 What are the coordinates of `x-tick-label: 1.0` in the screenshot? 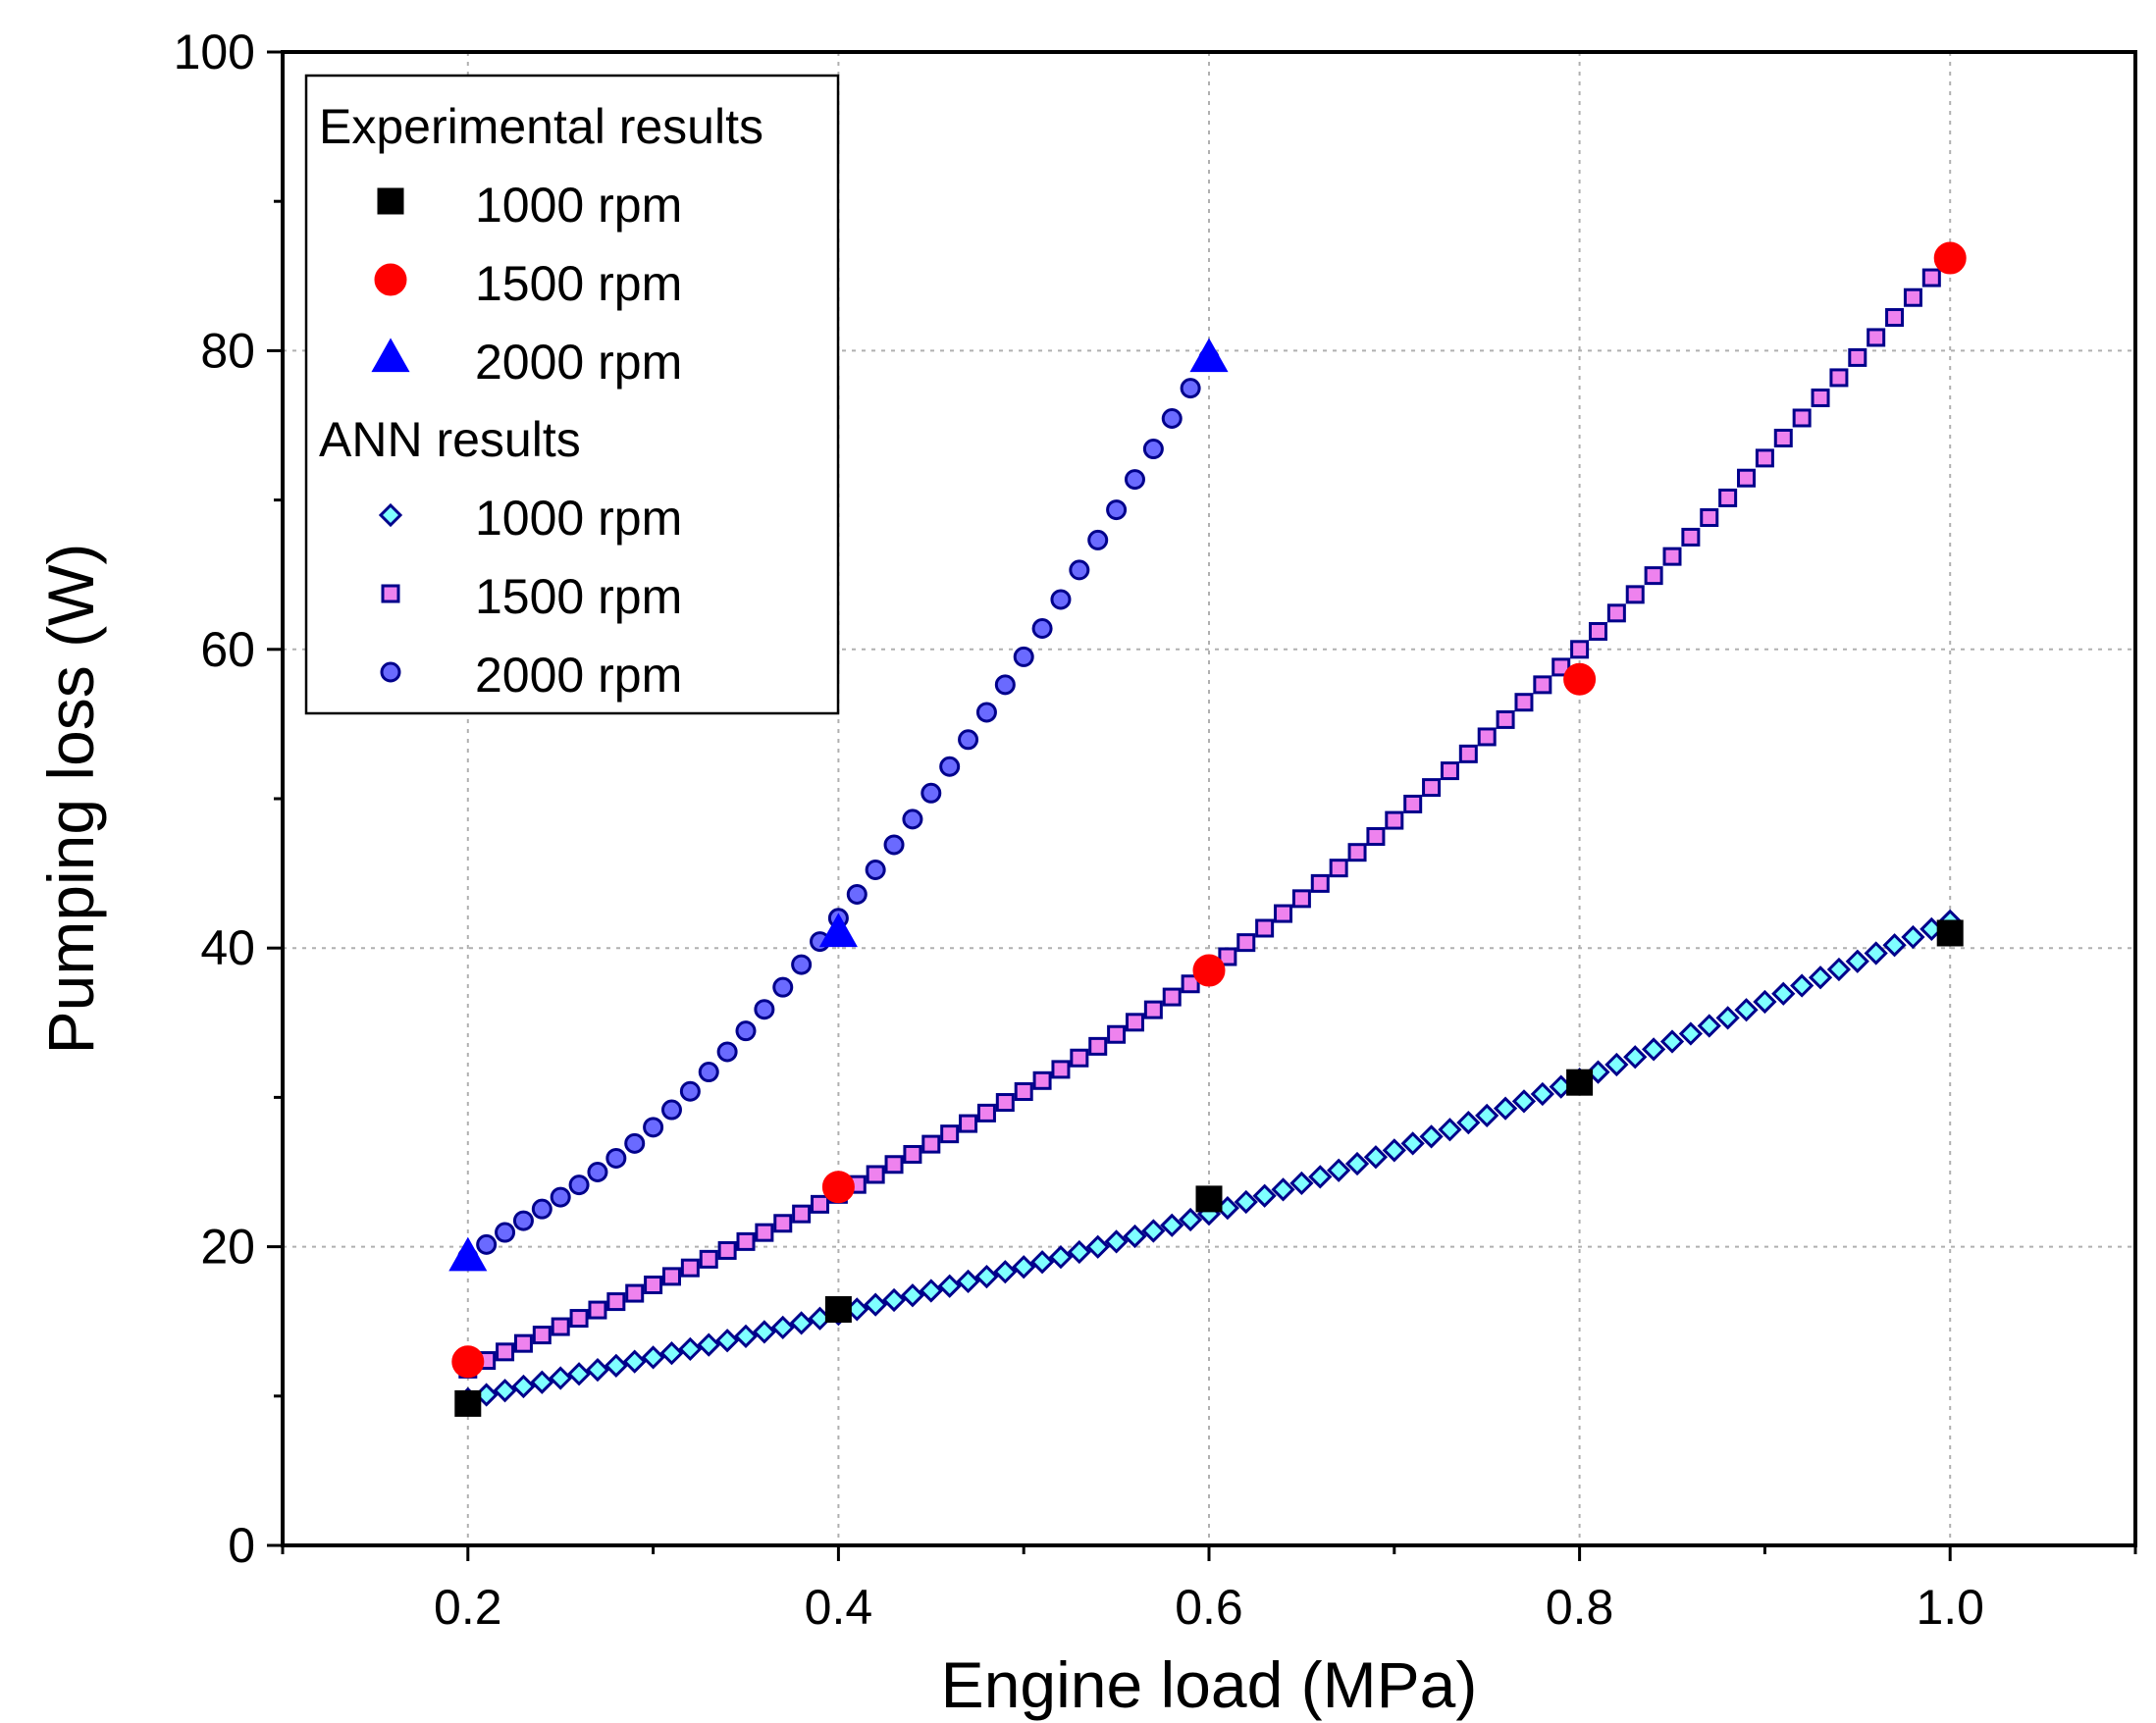 It's located at (1950, 1607).